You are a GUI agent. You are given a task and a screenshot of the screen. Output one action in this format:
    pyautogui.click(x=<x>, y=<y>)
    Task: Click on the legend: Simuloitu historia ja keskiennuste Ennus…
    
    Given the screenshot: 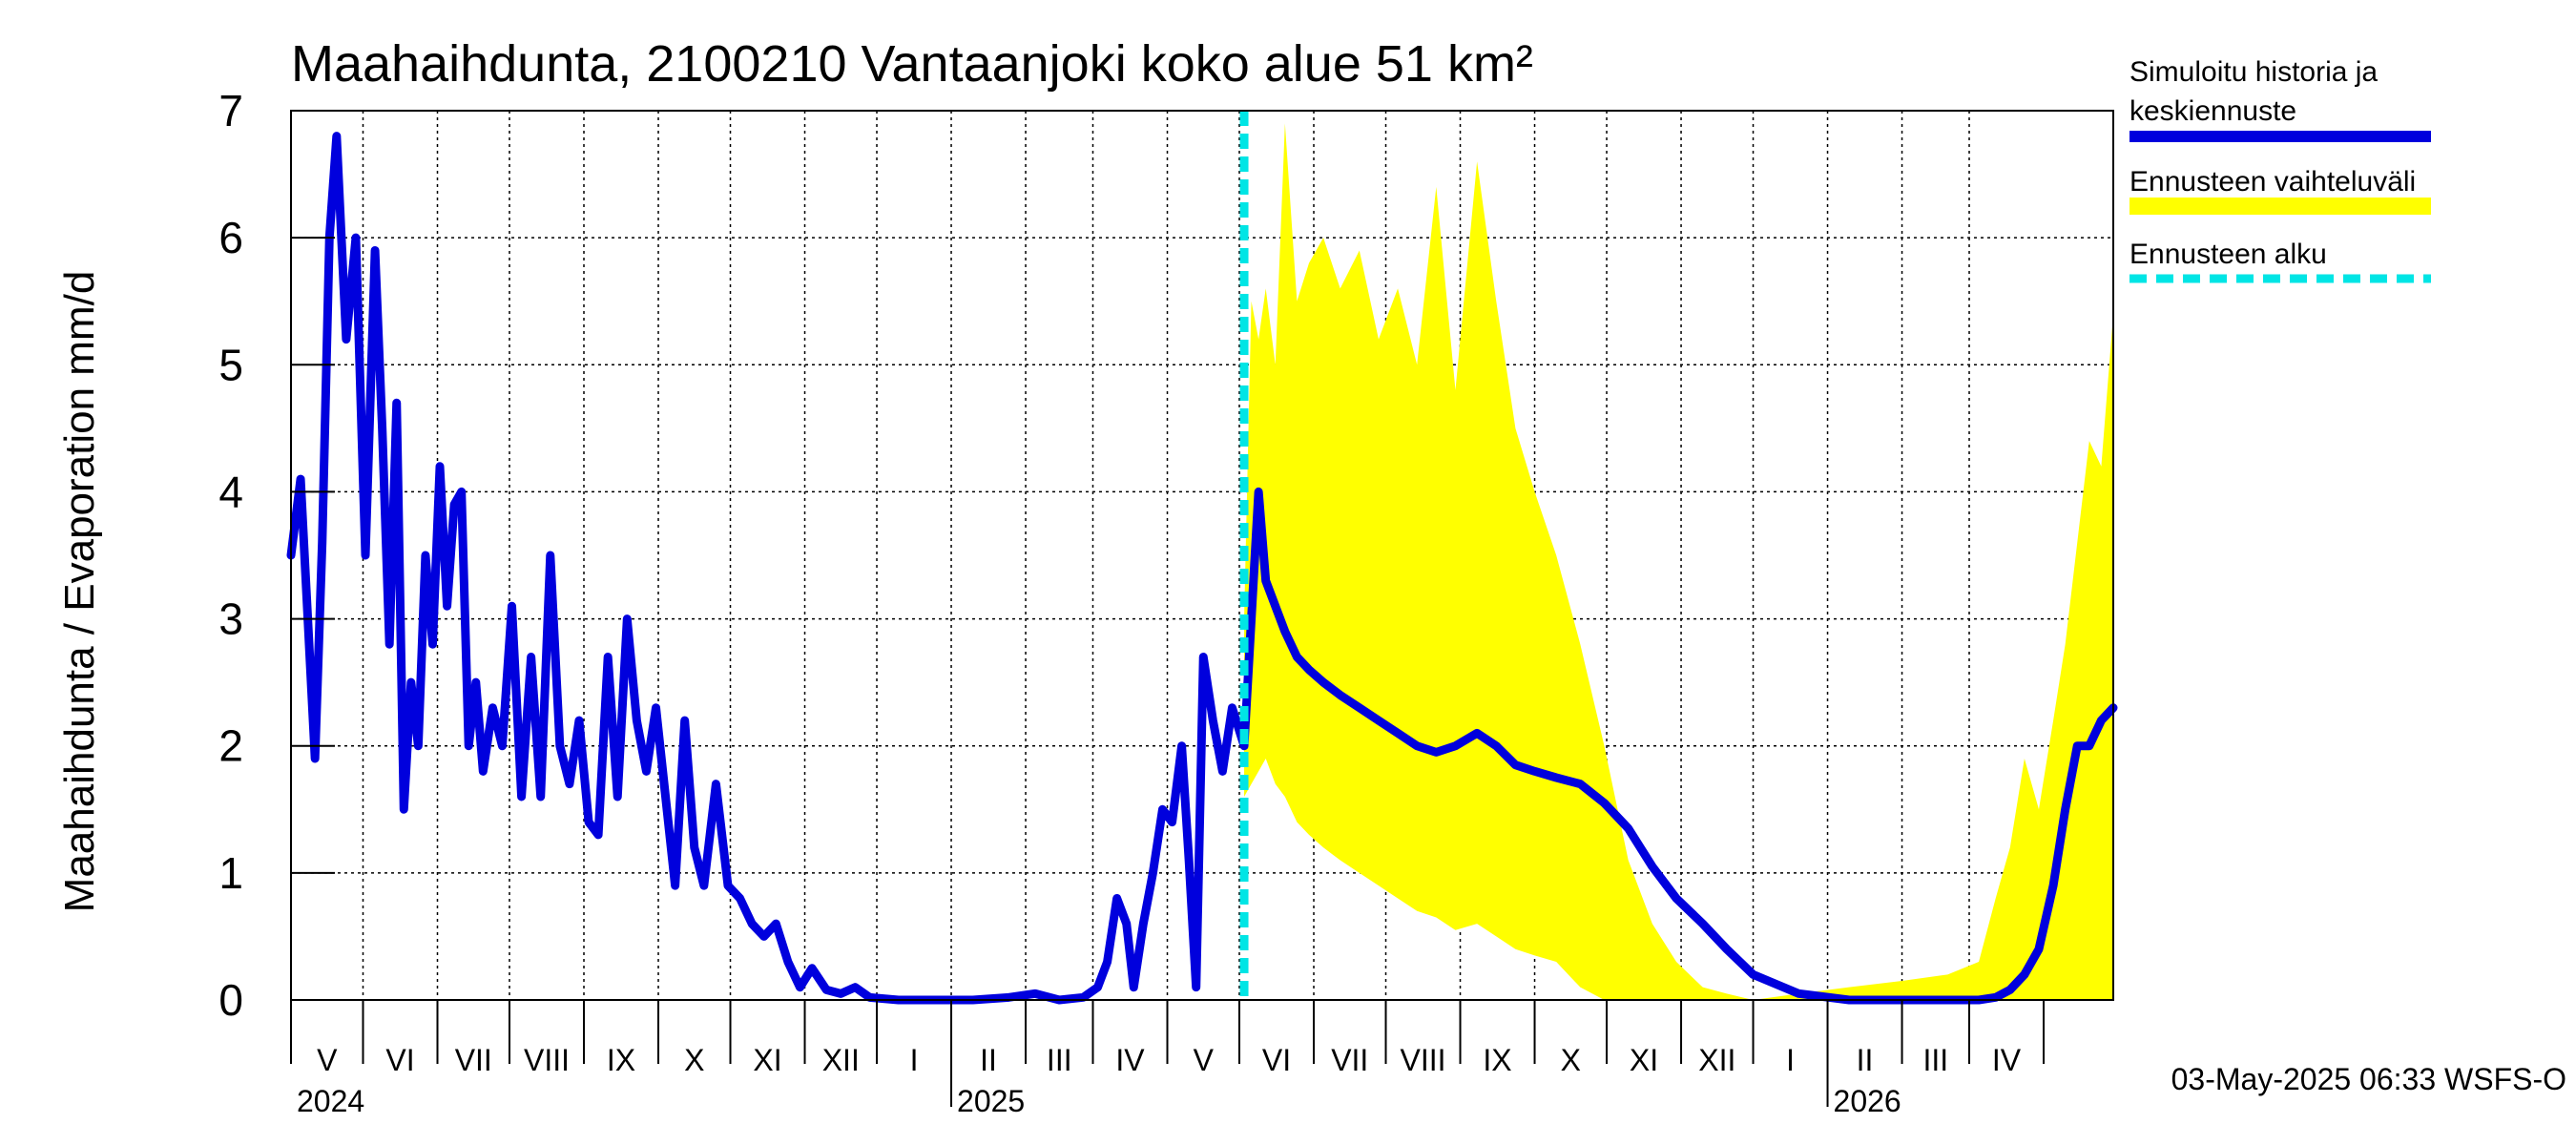 What is the action you would take?
    pyautogui.click(x=2280, y=169)
    